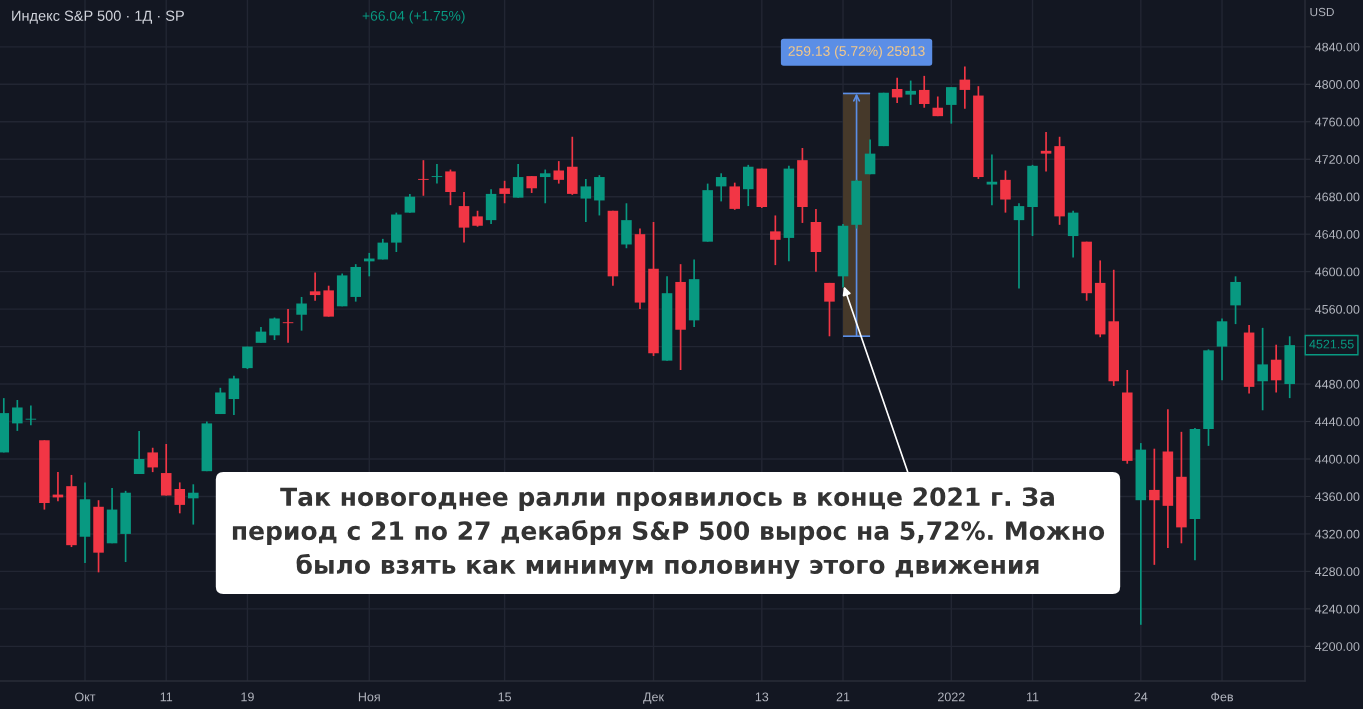 The width and height of the screenshot is (1363, 709). Describe the element at coordinates (762, 697) in the screenshot. I see `x-tick-label: 13` at that location.